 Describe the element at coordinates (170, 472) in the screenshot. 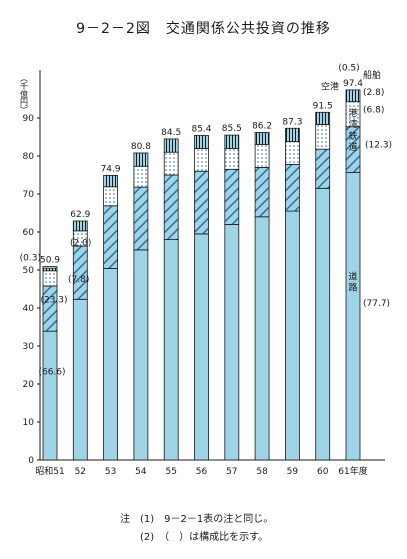

I see `x-tick-label: 55` at that location.